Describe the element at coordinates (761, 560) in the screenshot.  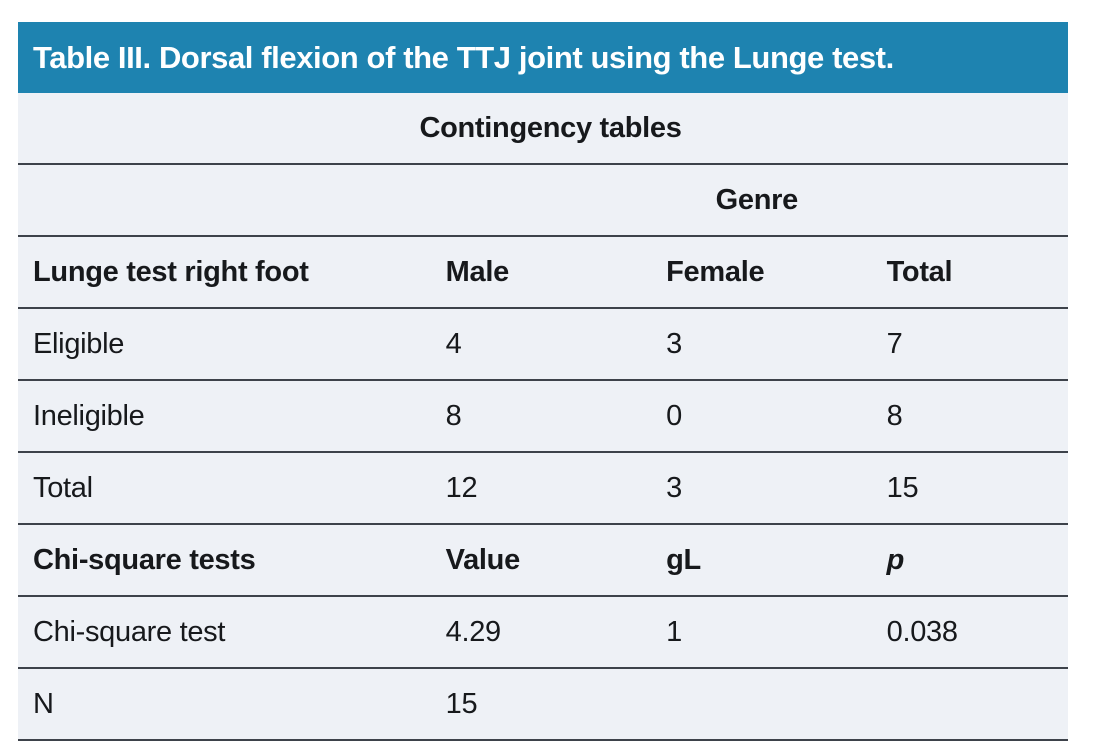
I see `column-header-gl: gL` at that location.